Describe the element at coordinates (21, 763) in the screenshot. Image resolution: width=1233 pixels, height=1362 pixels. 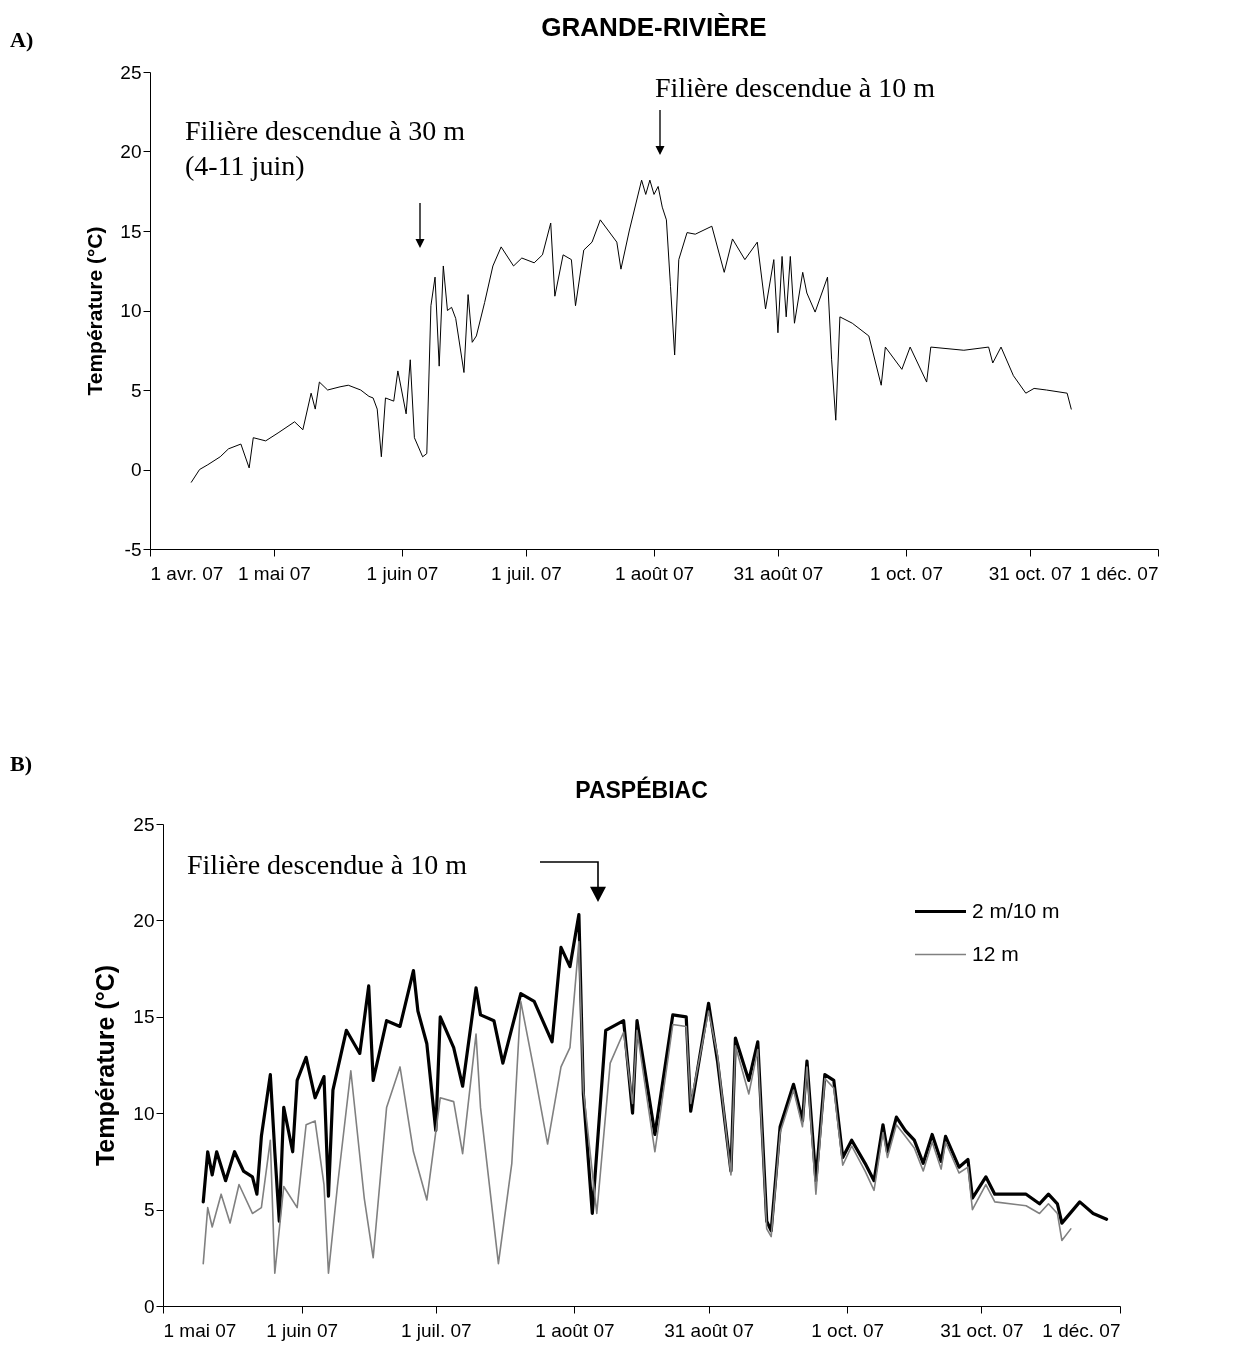
I see `text: B)` at that location.